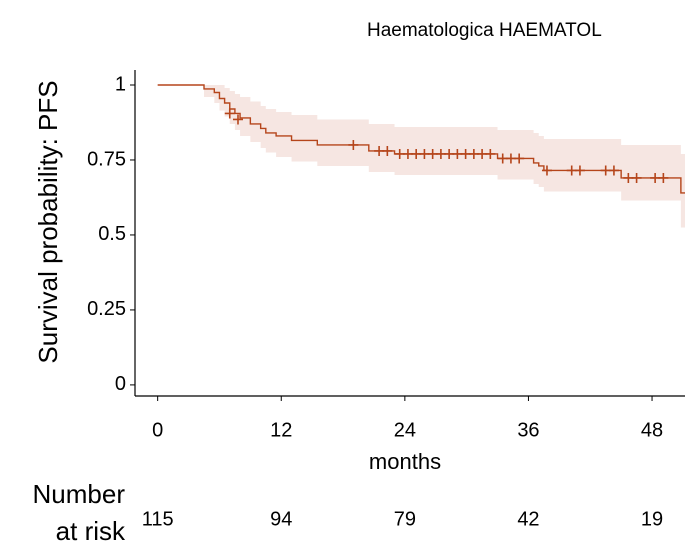 Image resolution: width=685 pixels, height=554 pixels. I want to click on x-tick-label: 12, so click(281, 430).